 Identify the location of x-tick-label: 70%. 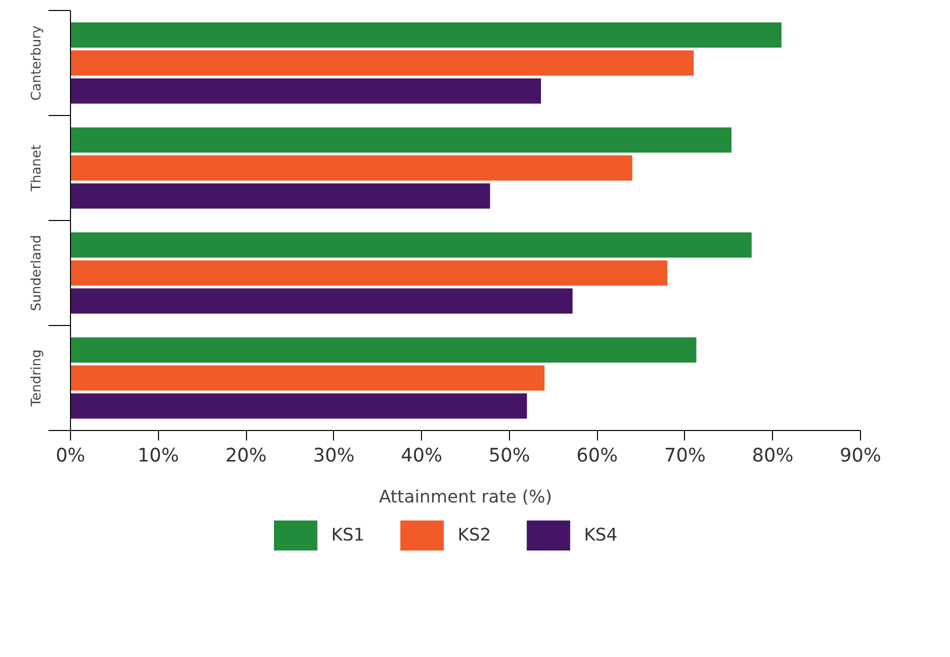
(685, 456).